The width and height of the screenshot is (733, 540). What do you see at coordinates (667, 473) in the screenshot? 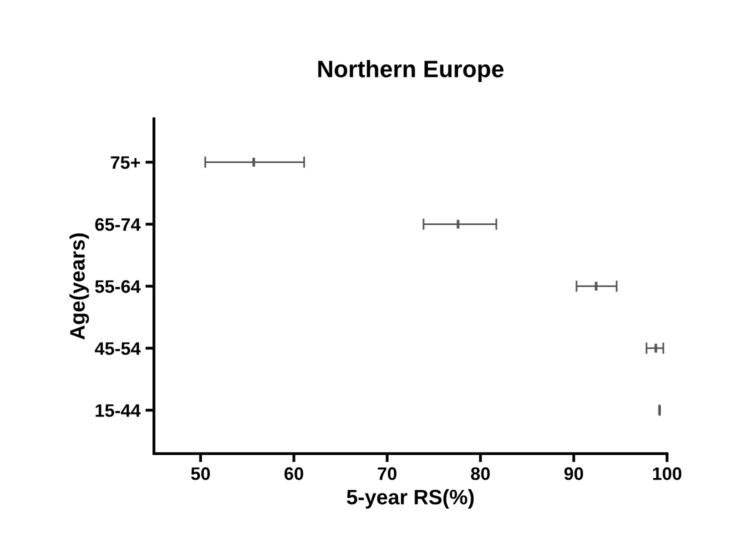
I see `x-tick-label: 100` at bounding box center [667, 473].